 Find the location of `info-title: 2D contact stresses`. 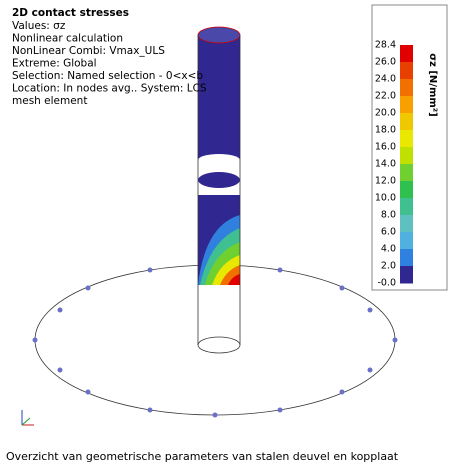

info-title: 2D contact stresses is located at coordinates (70, 13).